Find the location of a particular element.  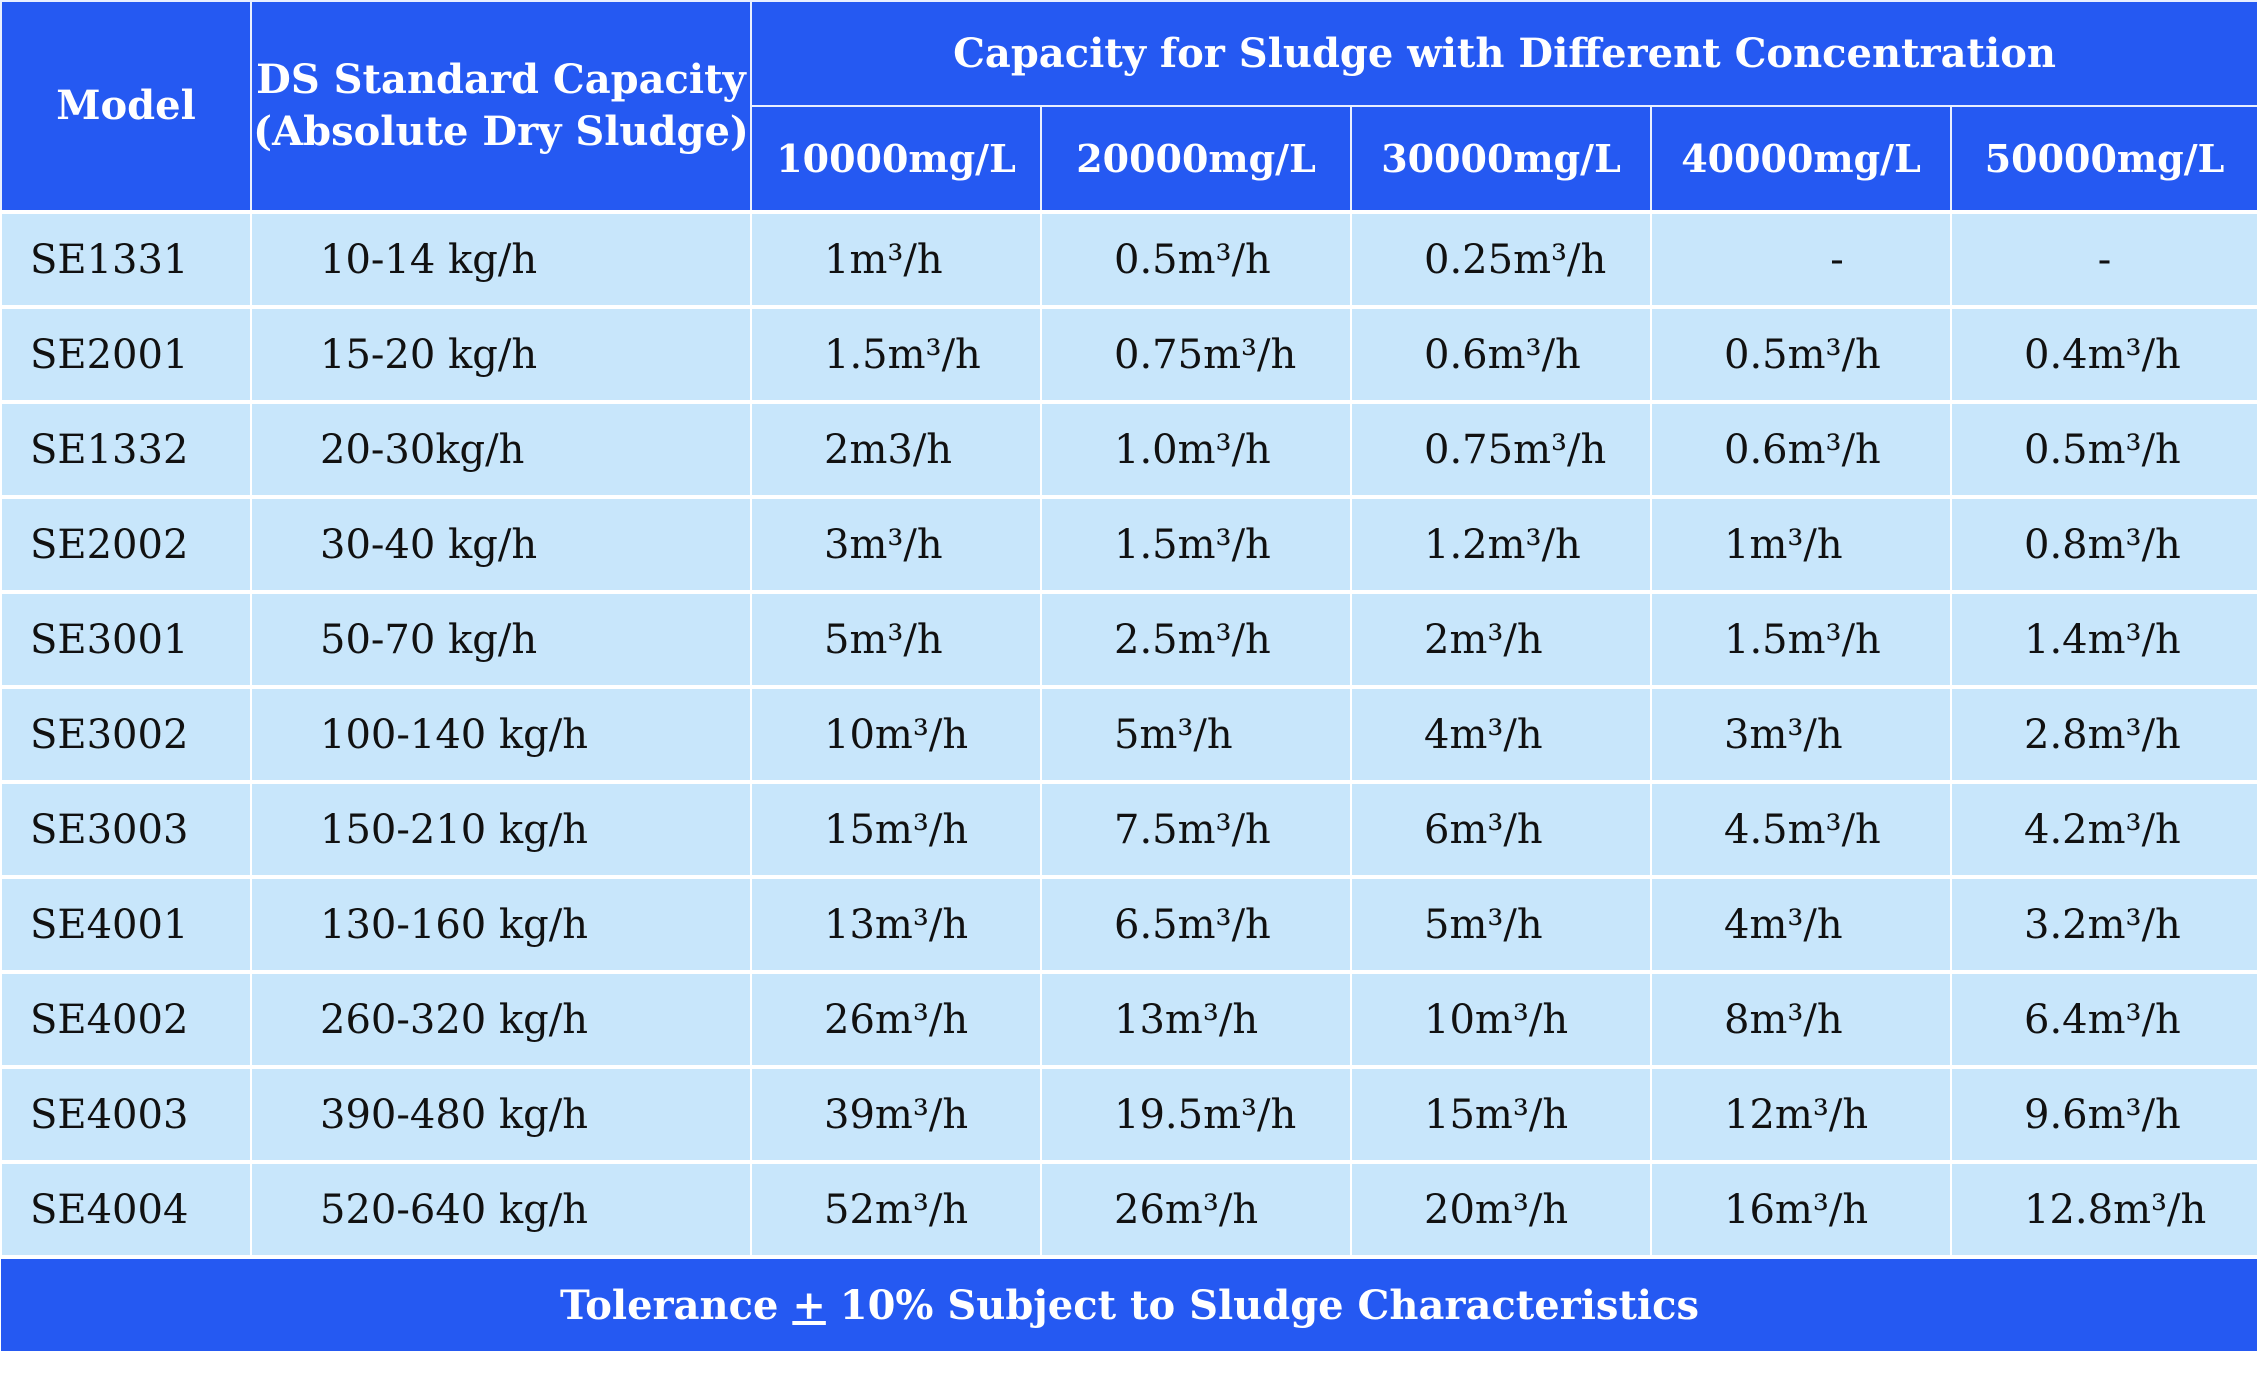

capacity-cell: 2m3/h is located at coordinates (896, 449).